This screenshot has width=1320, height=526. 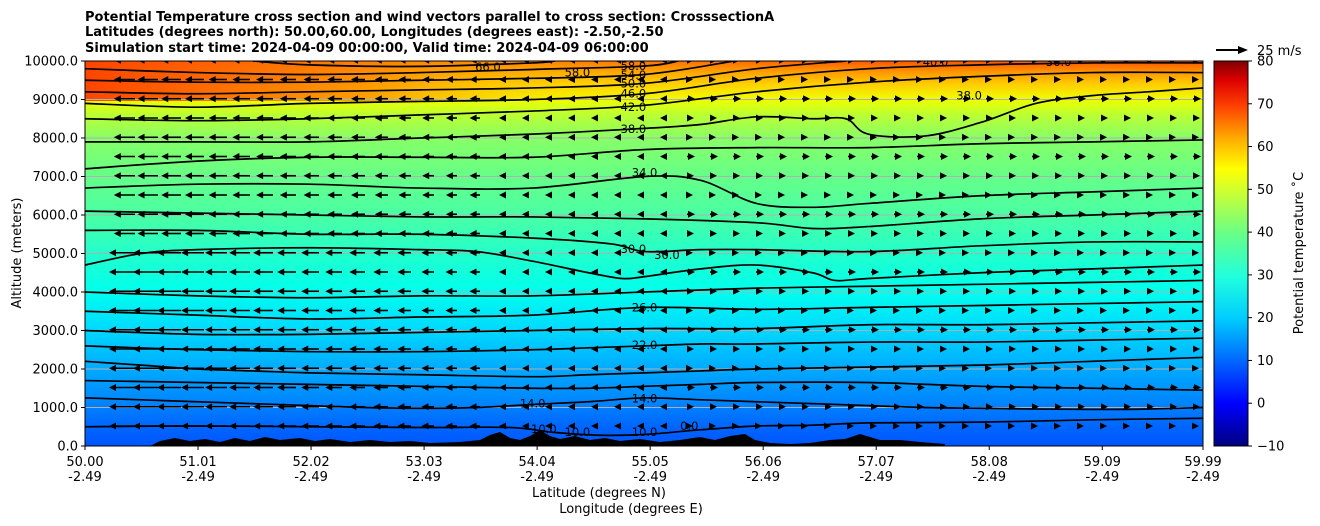 I want to click on x-tick-label-lon: -2.49, so click(x=650, y=477).